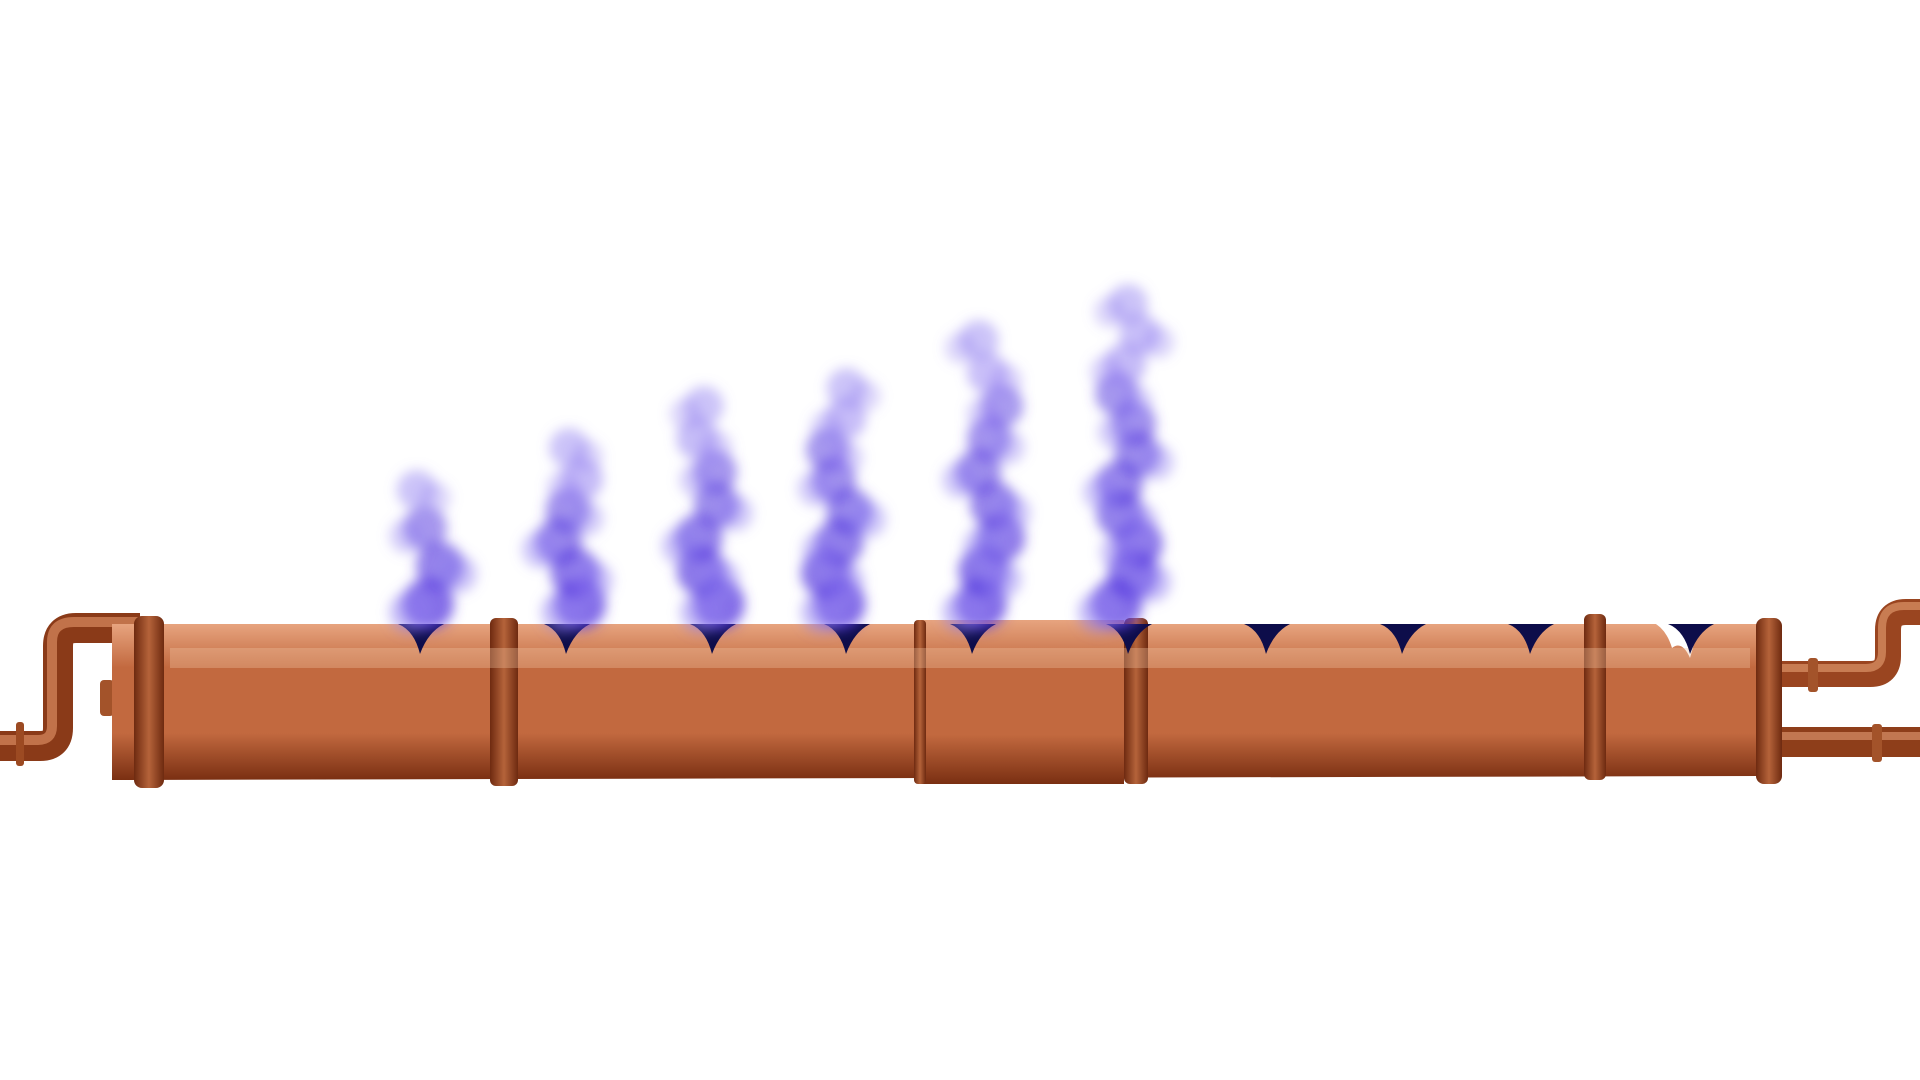 This screenshot has height=1080, width=1920. Describe the element at coordinates (782, 458) in the screenshot. I see `smoke-plumes` at that location.